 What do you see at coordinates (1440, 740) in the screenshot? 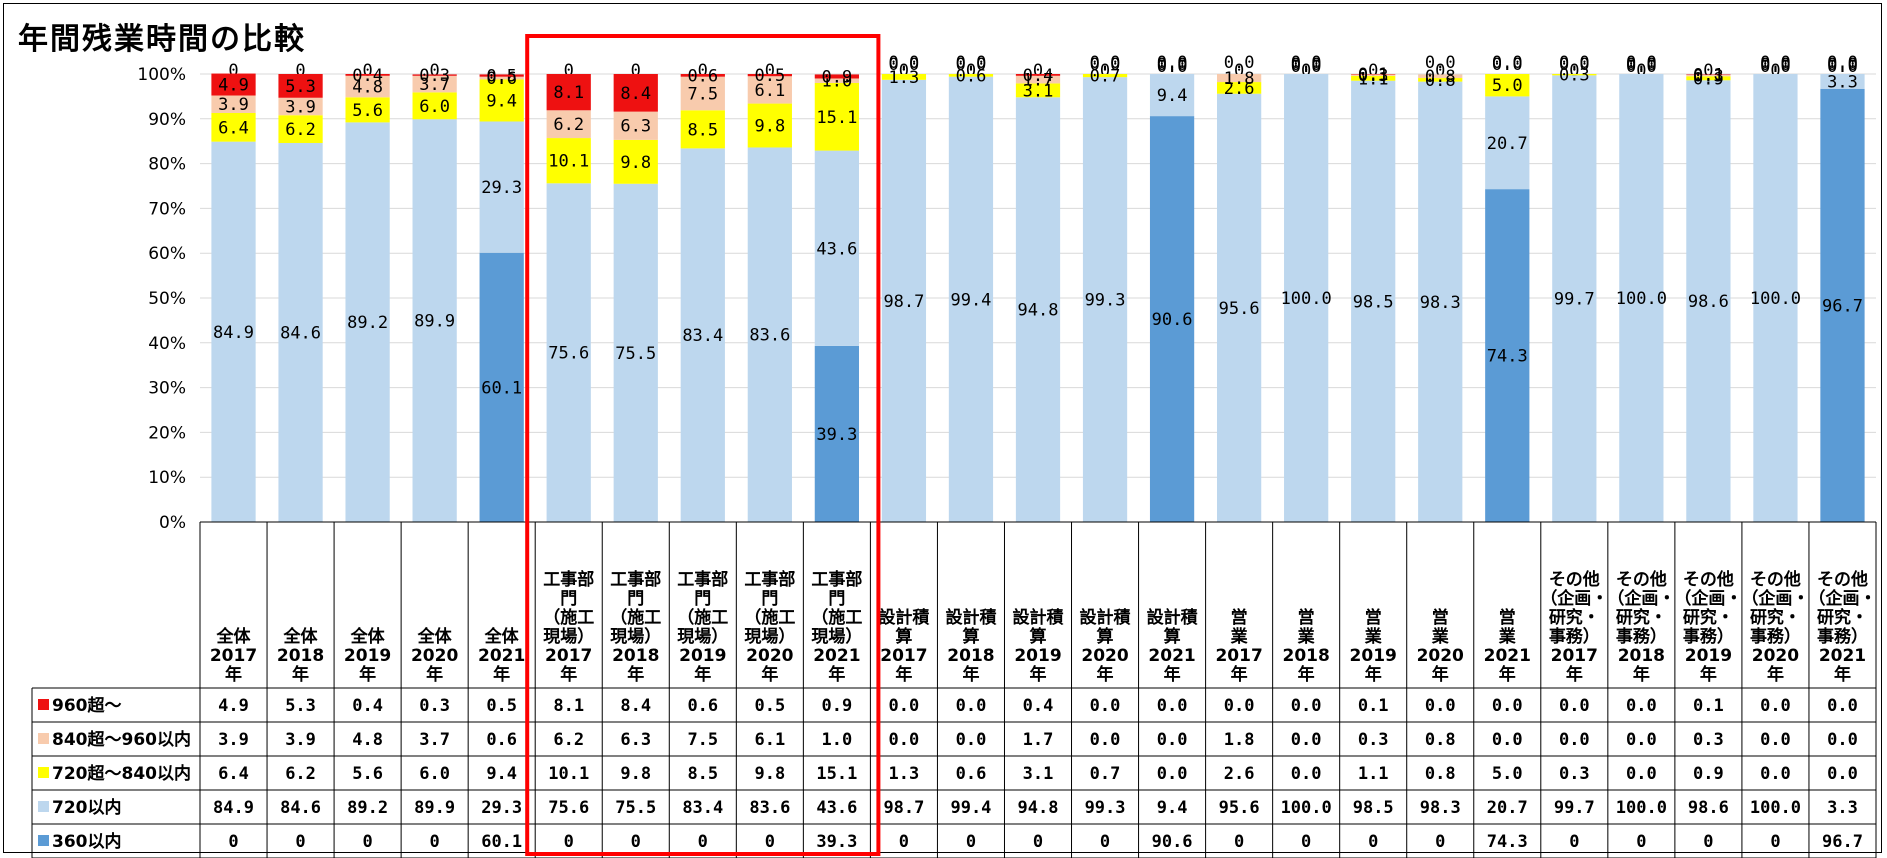
I see `table-cell: 0.8` at bounding box center [1440, 740].